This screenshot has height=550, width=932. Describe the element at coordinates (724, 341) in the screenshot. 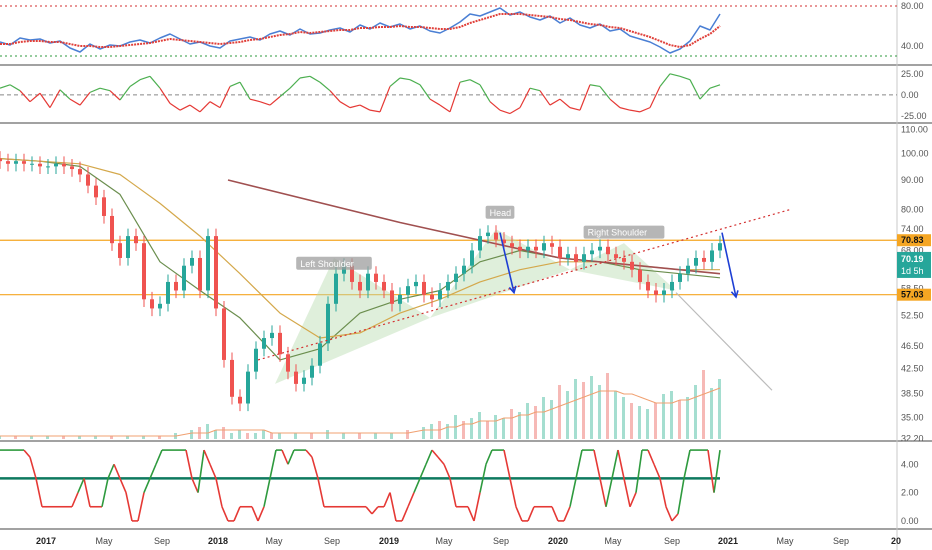

I see `projection-line` at that location.